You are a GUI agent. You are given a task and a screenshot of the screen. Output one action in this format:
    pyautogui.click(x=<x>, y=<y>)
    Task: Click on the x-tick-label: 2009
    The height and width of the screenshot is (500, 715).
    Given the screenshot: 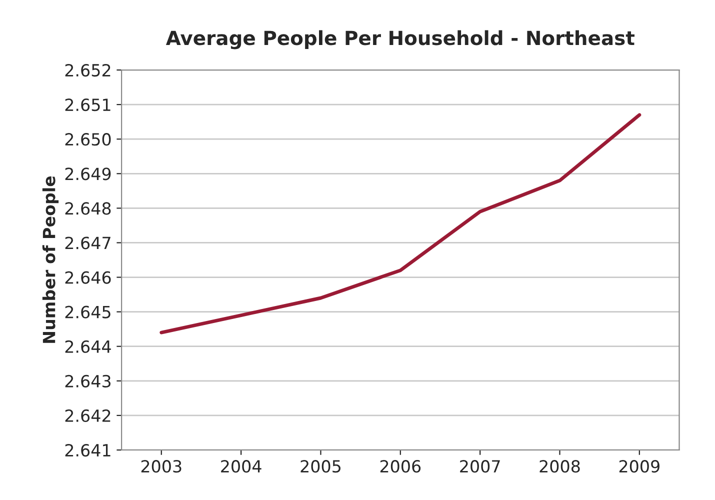 What is the action you would take?
    pyautogui.click(x=639, y=466)
    